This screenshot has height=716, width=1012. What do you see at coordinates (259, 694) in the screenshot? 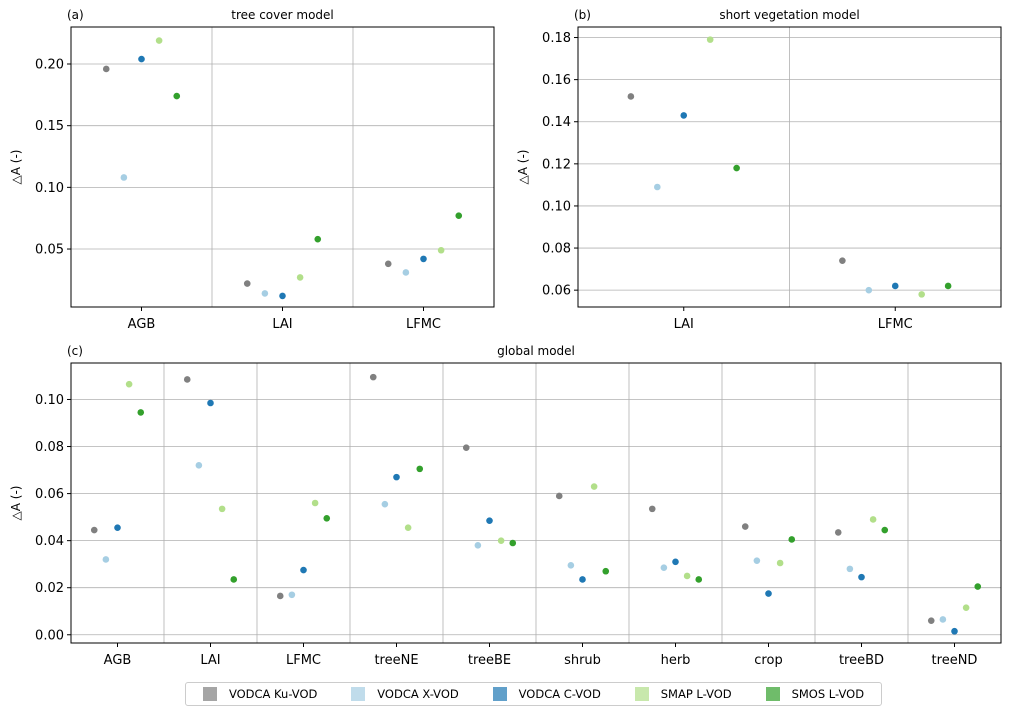
I see `legend-item-ku: VODCA Ku-VOD` at bounding box center [259, 694].